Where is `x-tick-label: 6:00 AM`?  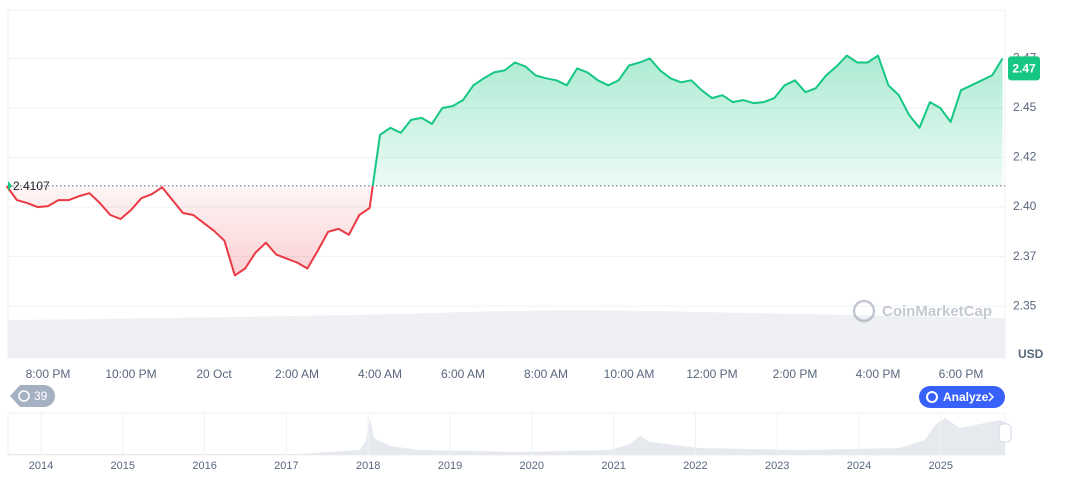 x-tick-label: 6:00 AM is located at coordinates (463, 374).